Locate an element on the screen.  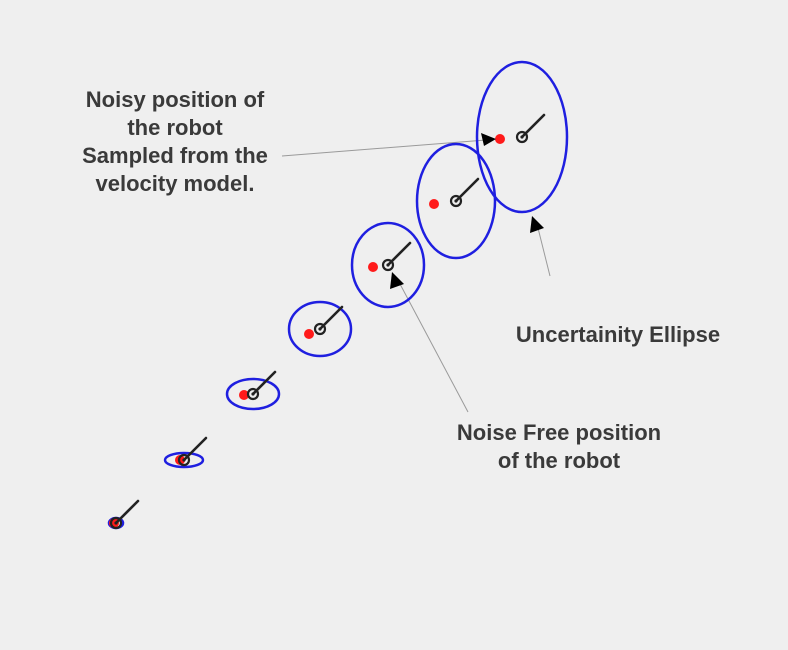
noise-free-label-line-1: Noise Free position is located at coordinates (559, 432).